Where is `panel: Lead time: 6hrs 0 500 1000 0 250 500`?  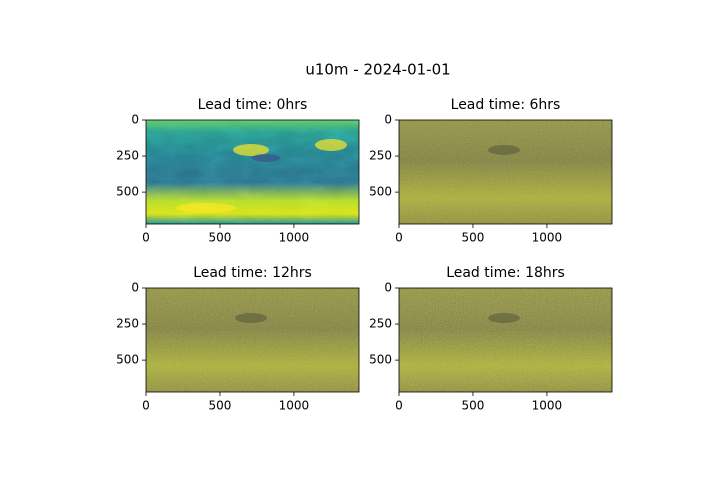 panel: Lead time: 6hrs 0 500 1000 0 250 500 is located at coordinates (491, 171).